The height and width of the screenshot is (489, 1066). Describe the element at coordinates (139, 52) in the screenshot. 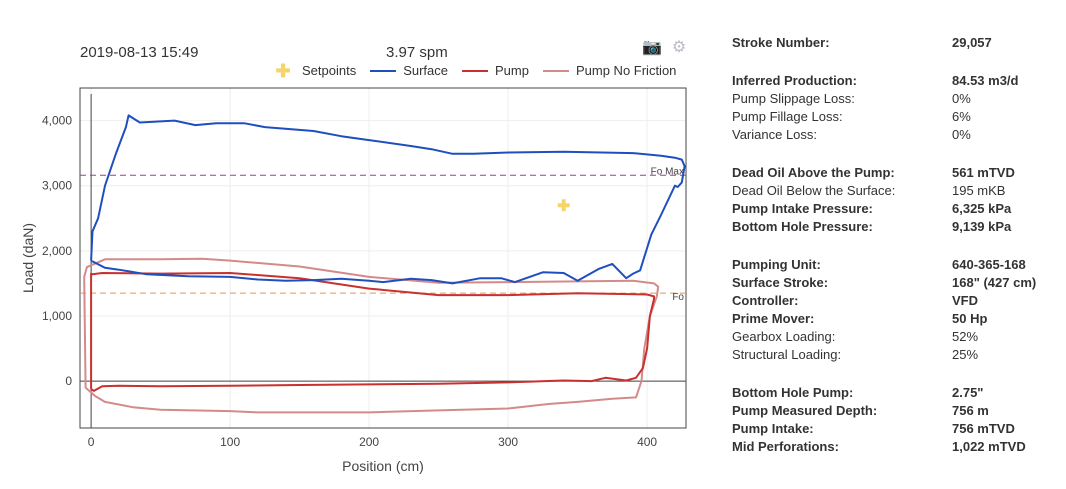

I see `timestamp: 2019-08-13 15:49` at that location.